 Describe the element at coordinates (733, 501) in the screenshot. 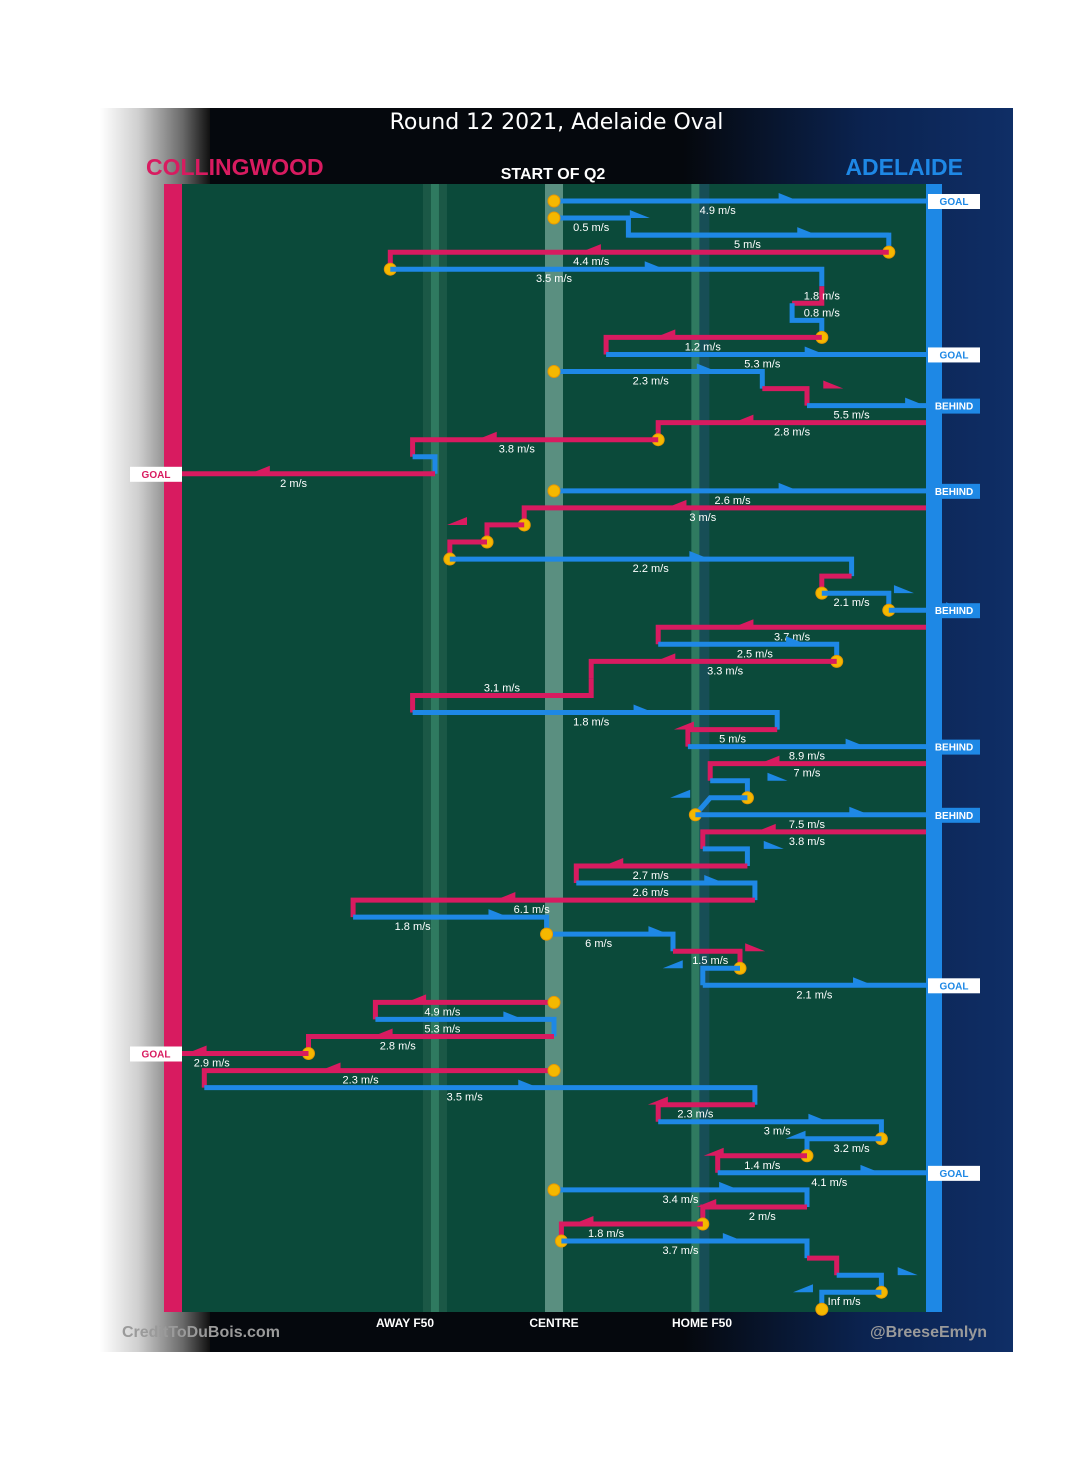

I see `speed-label: 2.6 m/s` at that location.